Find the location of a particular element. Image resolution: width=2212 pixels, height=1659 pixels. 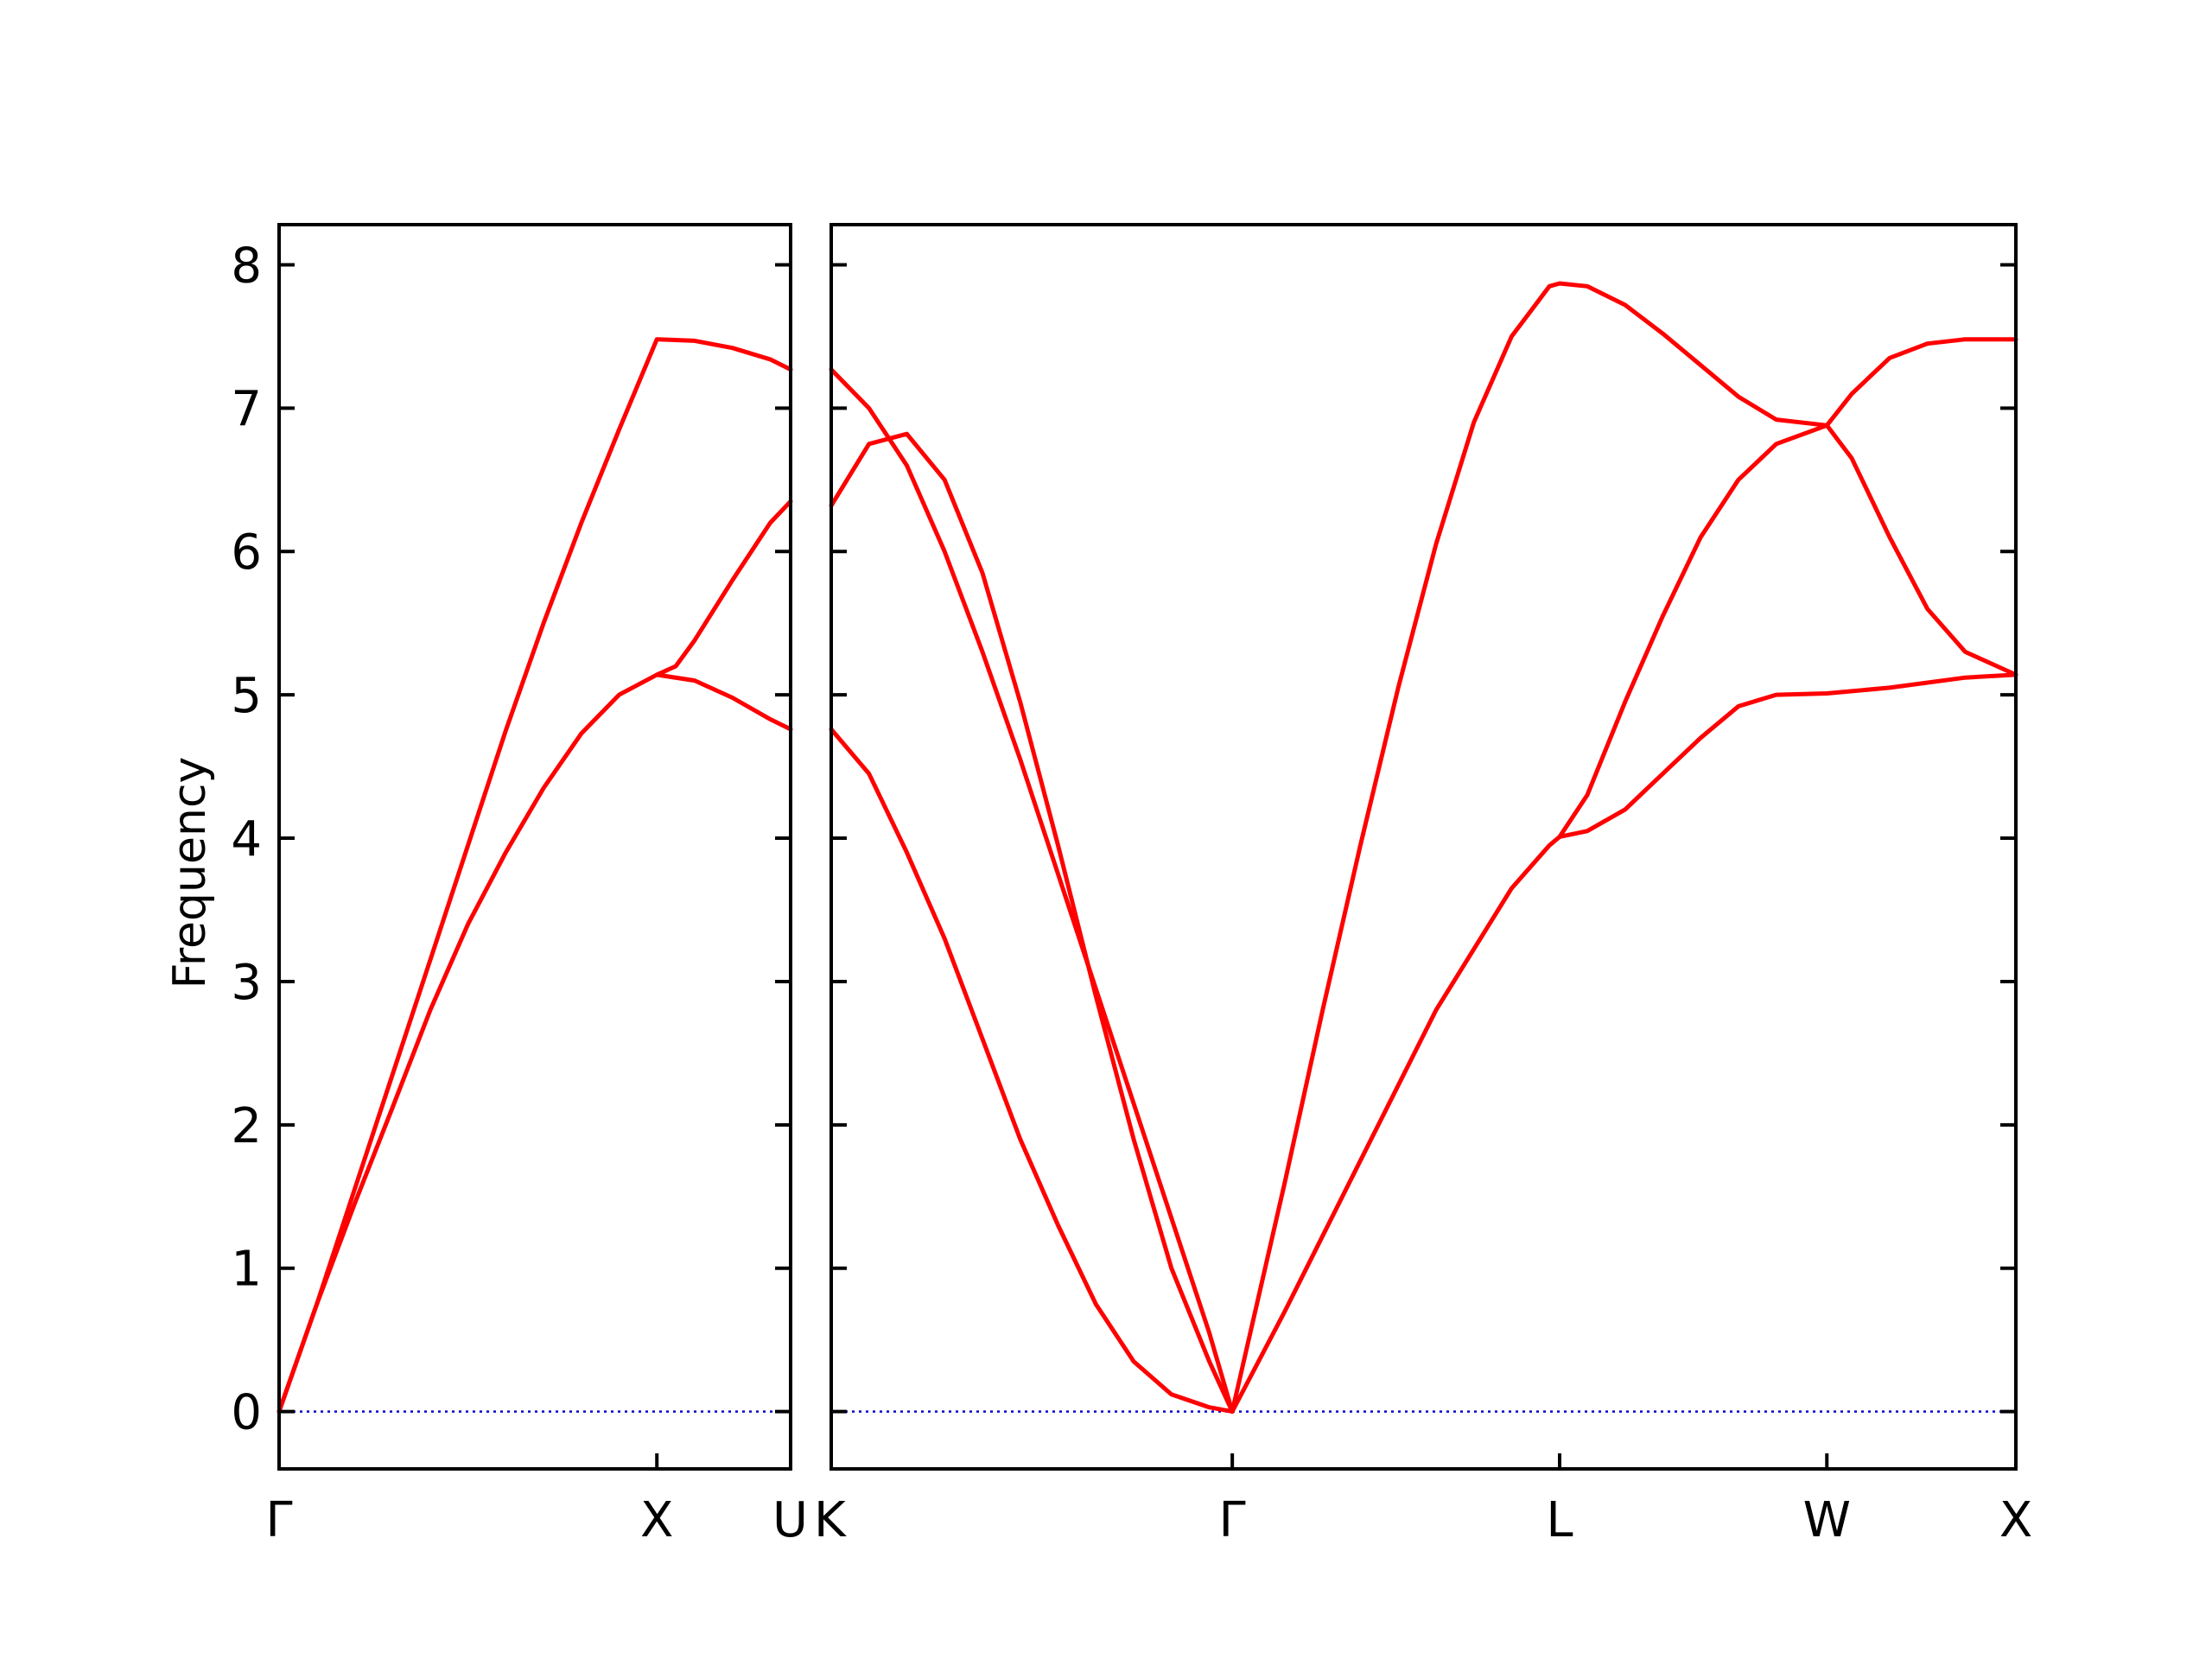

y-tick-label: 2 is located at coordinates (246, 1126).